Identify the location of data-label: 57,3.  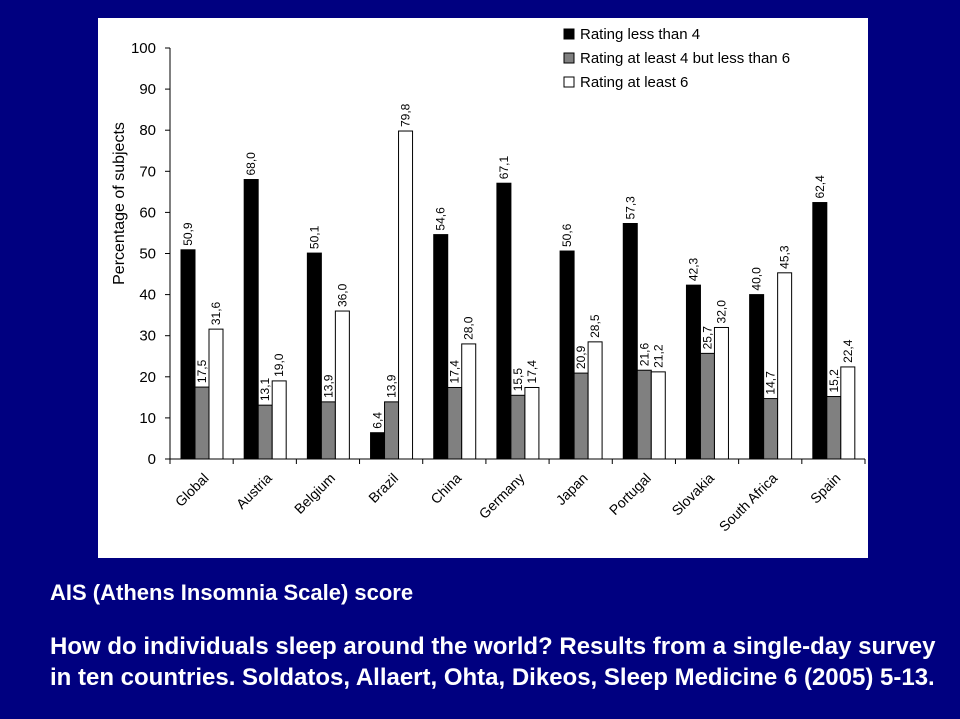
(630, 208).